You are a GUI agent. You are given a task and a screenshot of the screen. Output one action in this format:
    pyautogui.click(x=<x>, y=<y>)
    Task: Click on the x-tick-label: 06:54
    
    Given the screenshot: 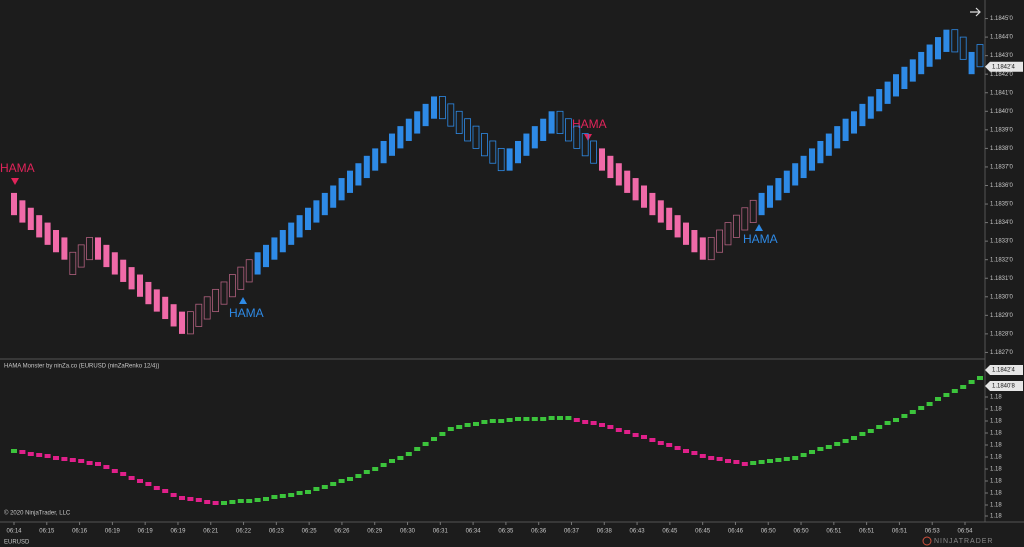 What is the action you would take?
    pyautogui.click(x=965, y=532)
    